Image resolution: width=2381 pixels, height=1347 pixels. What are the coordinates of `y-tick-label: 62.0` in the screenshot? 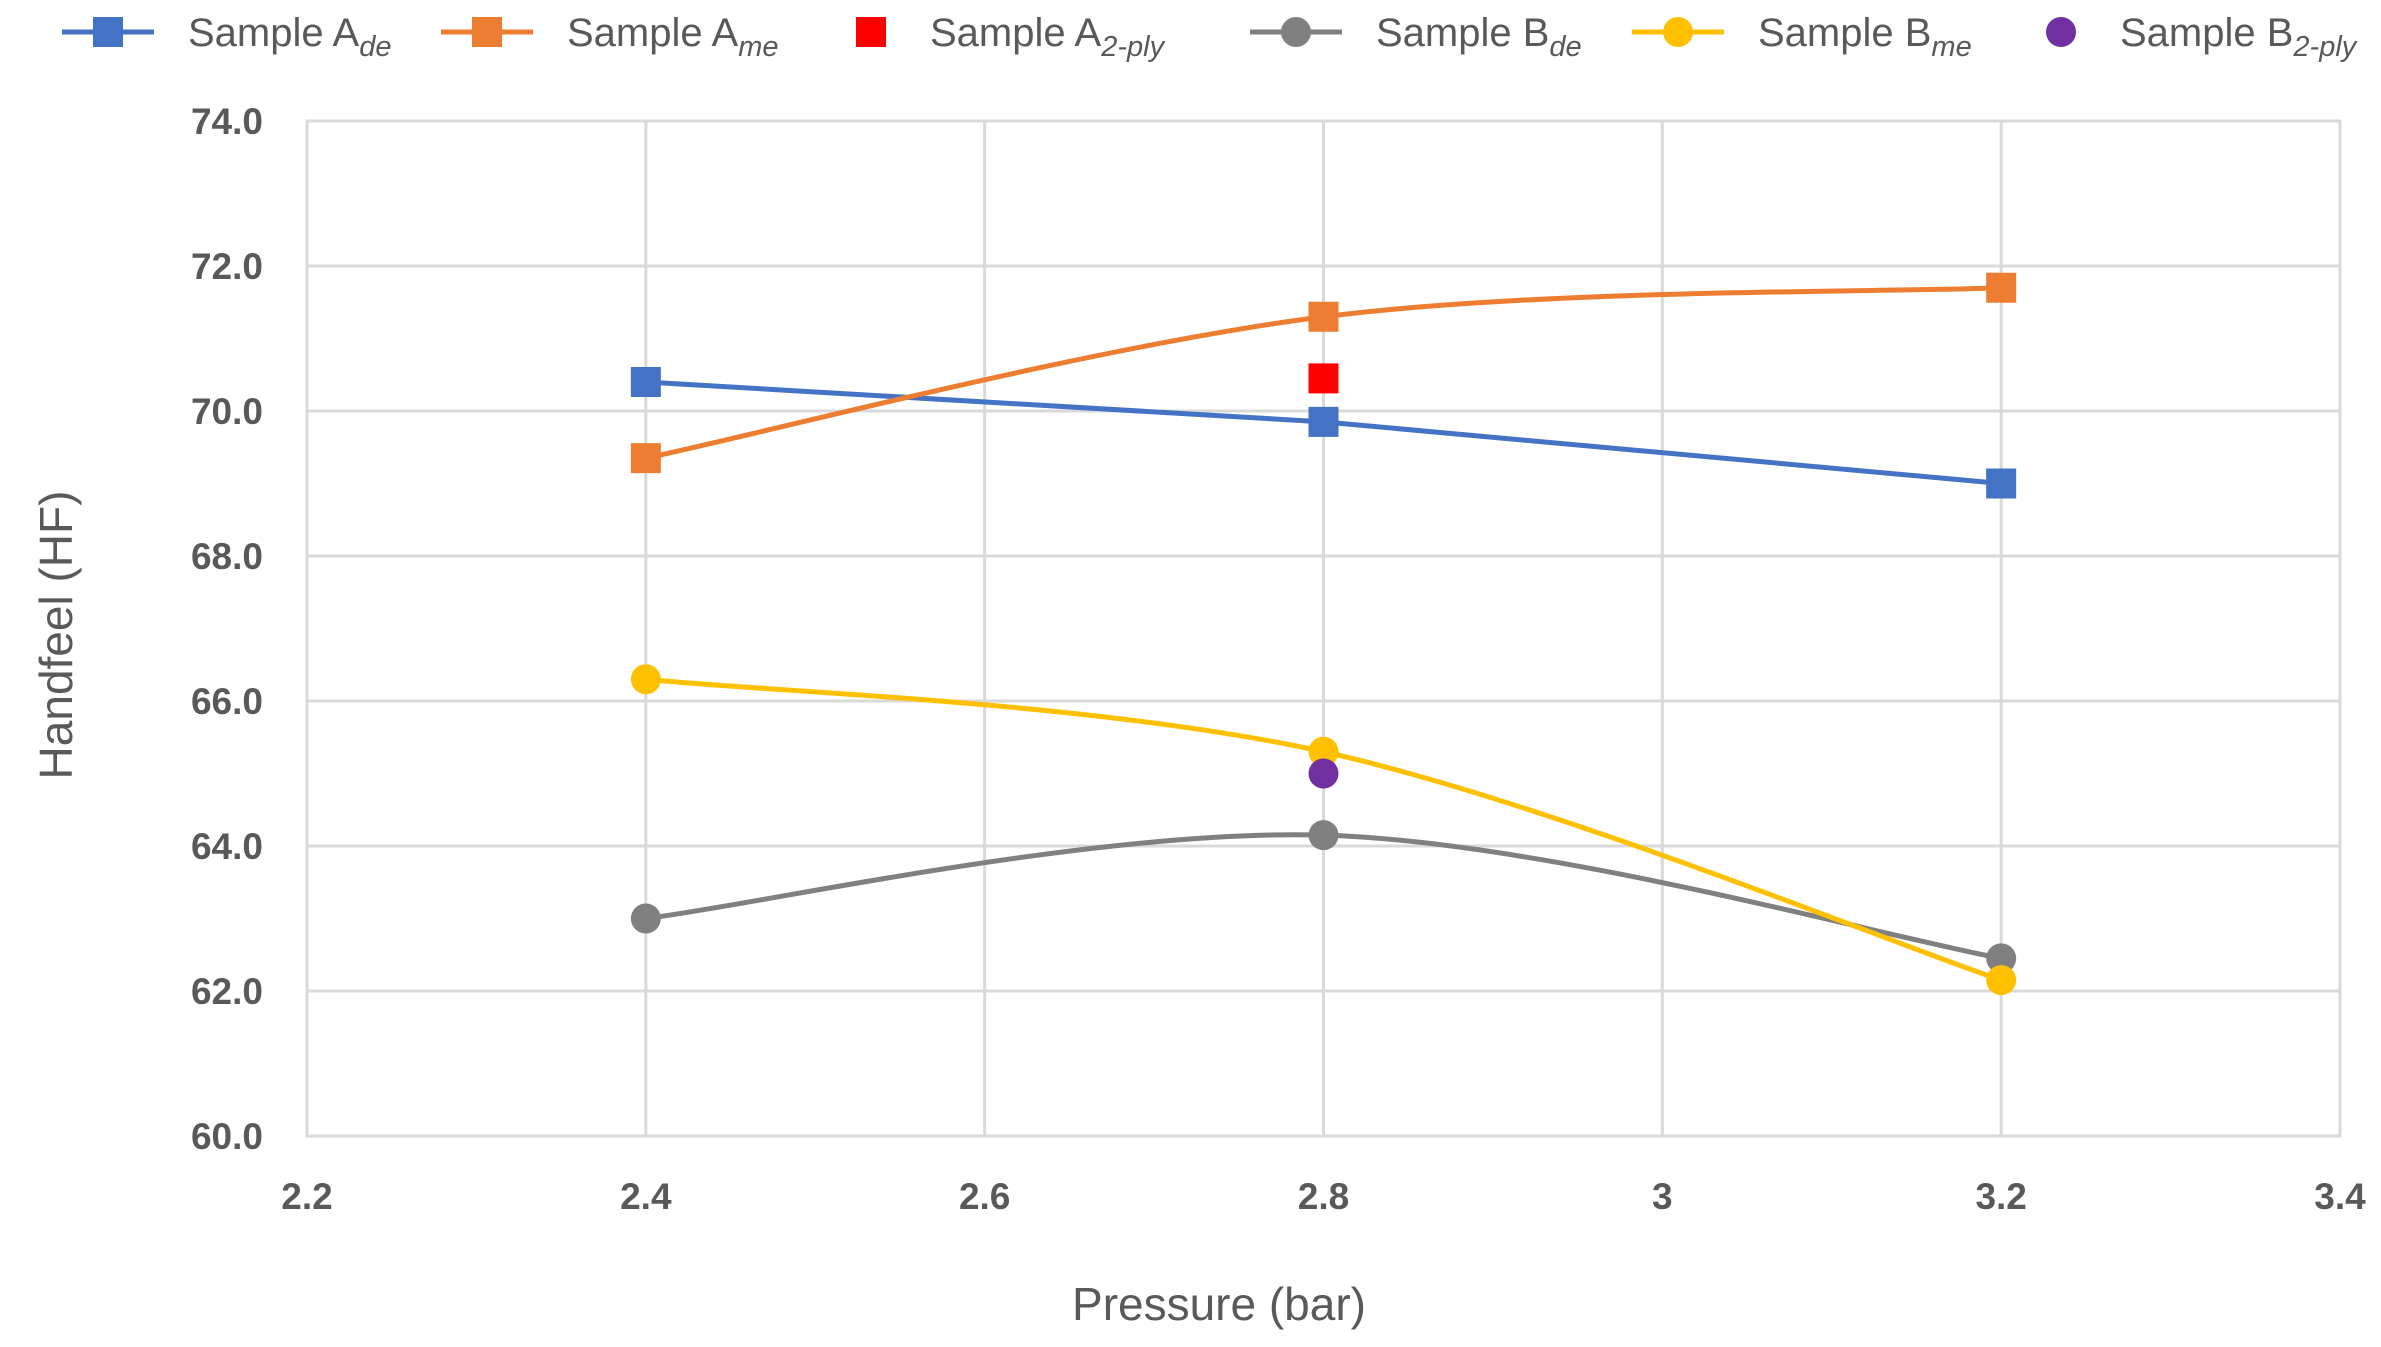 It's located at (227, 991).